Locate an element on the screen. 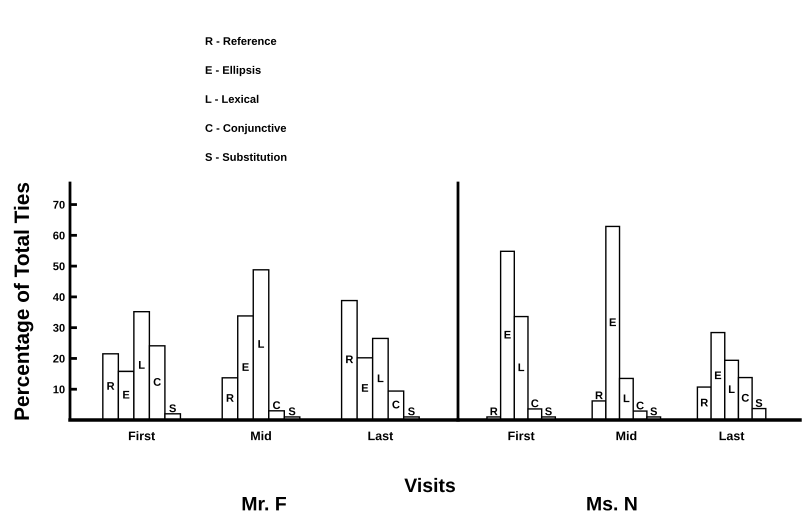 The height and width of the screenshot is (531, 811). y-tick-label: 60 is located at coordinates (59, 236).